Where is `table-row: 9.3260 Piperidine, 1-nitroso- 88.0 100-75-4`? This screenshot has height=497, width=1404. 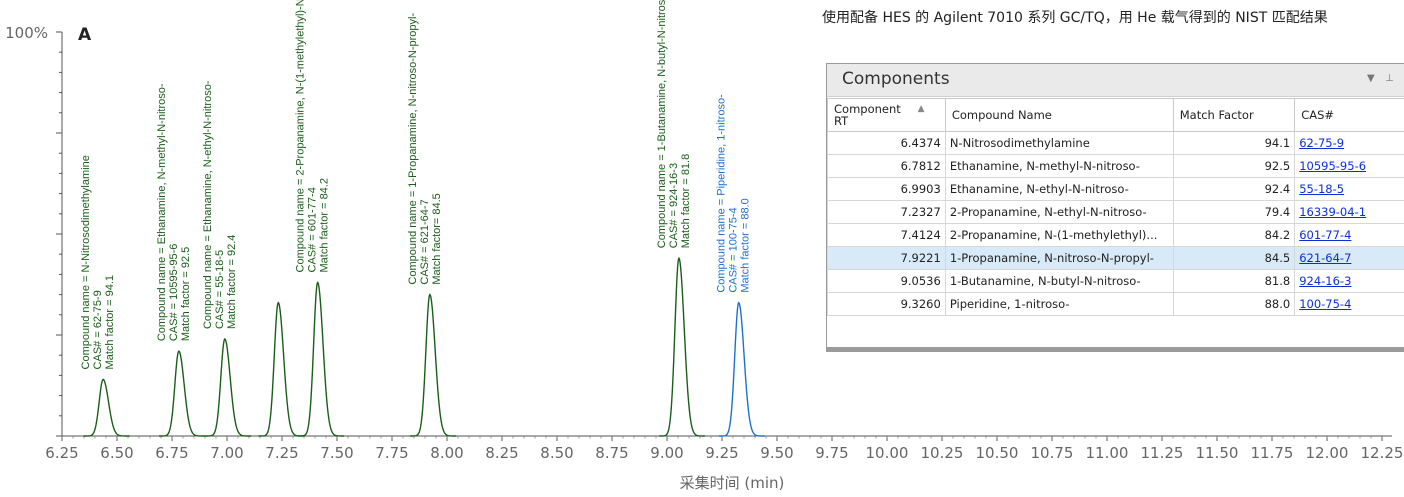
table-row: 9.3260 Piperidine, 1-nitroso- 88.0 100-75-4 is located at coordinates (1115, 304).